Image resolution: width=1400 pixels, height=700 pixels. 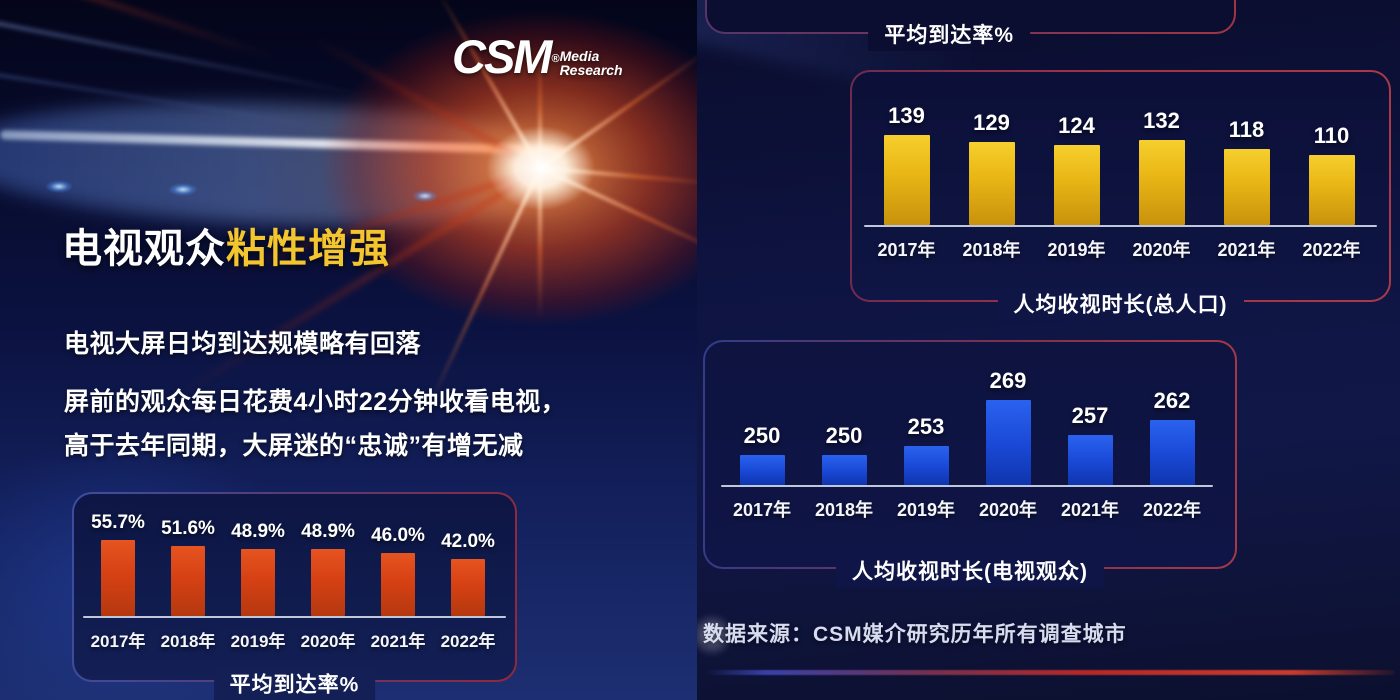 I want to click on starburst-core, so click(x=540, y=168).